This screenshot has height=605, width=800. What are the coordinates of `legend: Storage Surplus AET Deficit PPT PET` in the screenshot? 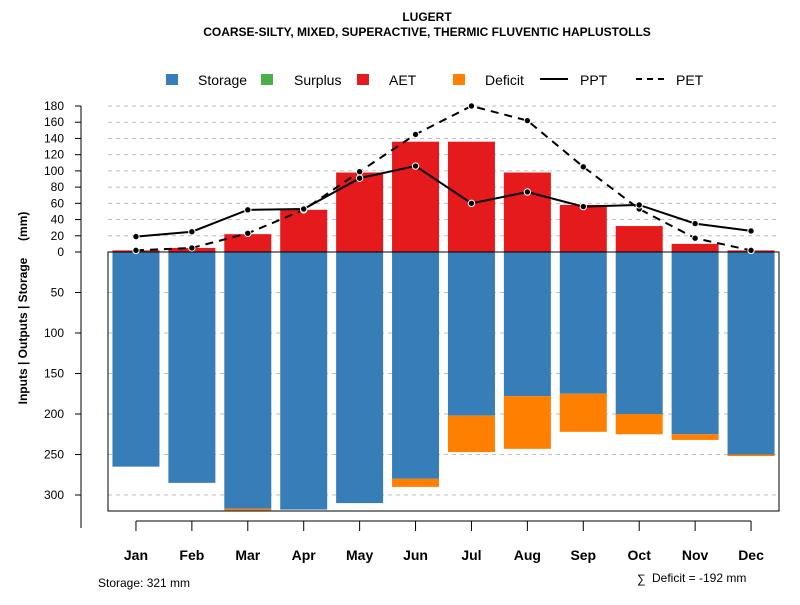 It's located at (435, 80).